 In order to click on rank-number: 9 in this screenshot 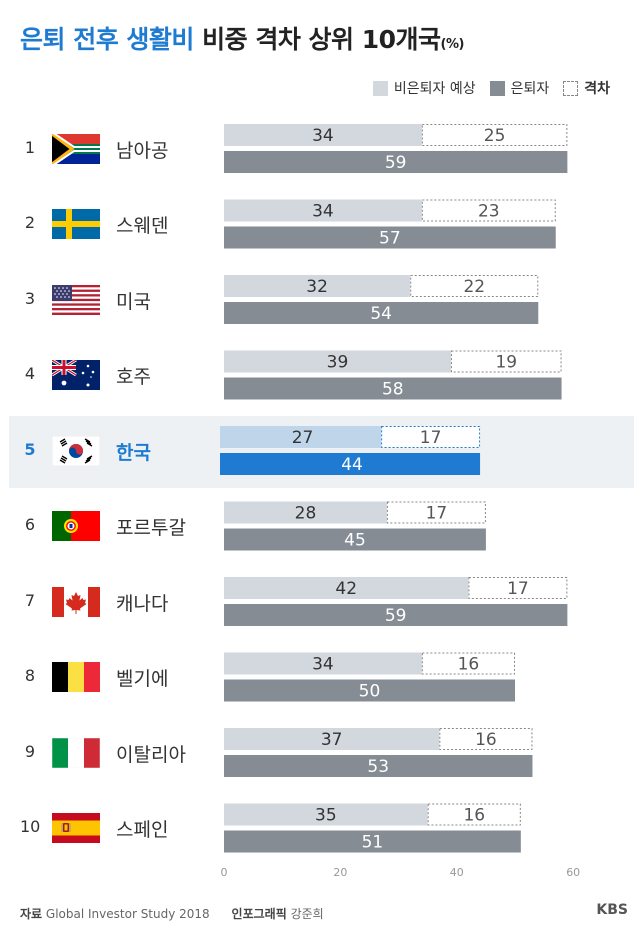, I will do `click(30, 751)`.